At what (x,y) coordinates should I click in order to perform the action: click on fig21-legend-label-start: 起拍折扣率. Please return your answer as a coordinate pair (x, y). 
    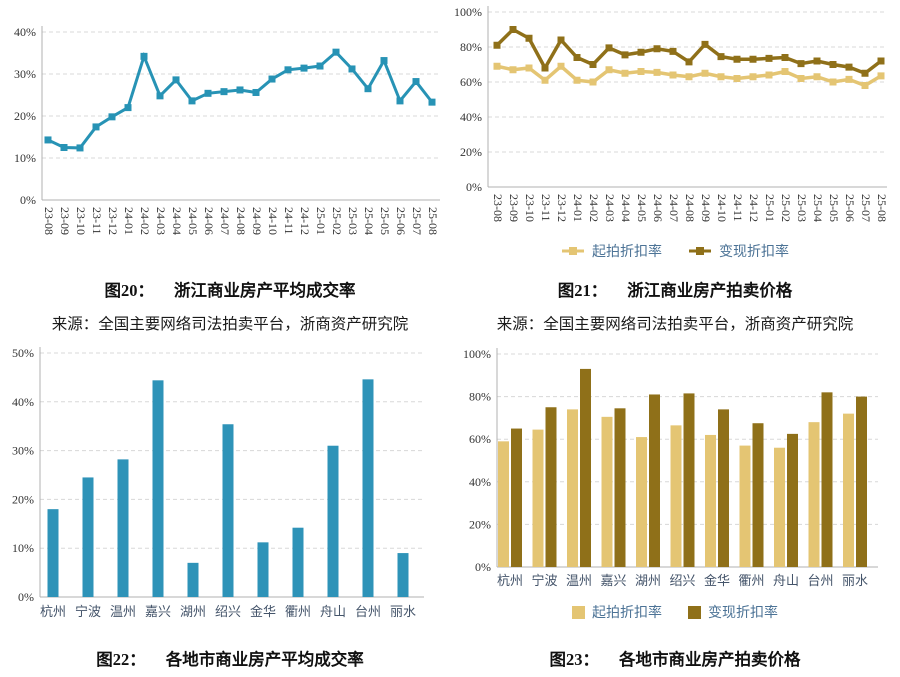
    Looking at the image, I should click on (627, 252).